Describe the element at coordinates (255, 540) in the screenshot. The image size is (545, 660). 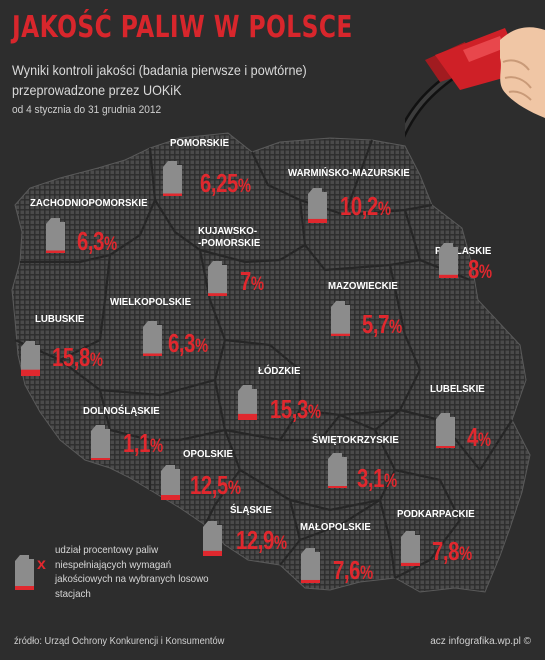
I see `region-14-value: 12,9` at that location.